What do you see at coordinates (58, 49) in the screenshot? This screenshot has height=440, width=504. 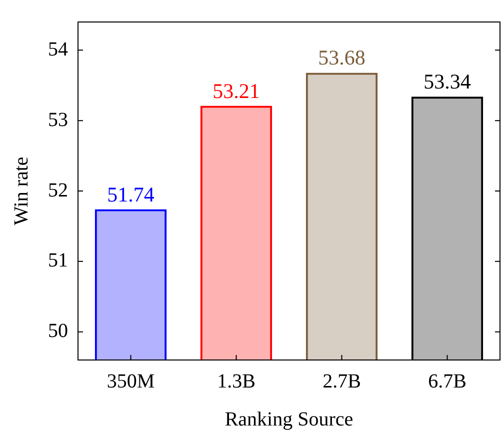 I see `y-tick-label: 54` at bounding box center [58, 49].